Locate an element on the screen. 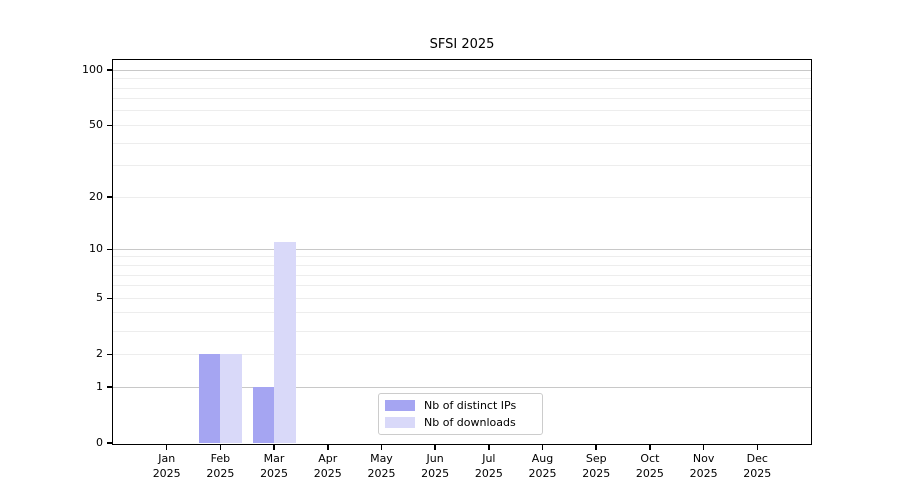 The image size is (900, 500). legend-label-distinct-ips: Nb of distinct IPs is located at coordinates (470, 405).